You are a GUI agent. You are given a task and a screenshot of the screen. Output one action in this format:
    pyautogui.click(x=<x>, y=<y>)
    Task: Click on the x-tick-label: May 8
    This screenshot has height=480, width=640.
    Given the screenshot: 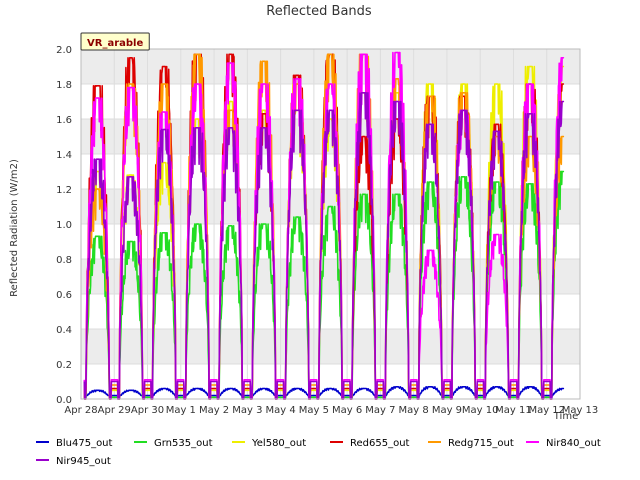 What is the action you would take?
    pyautogui.click(x=414, y=410)
    